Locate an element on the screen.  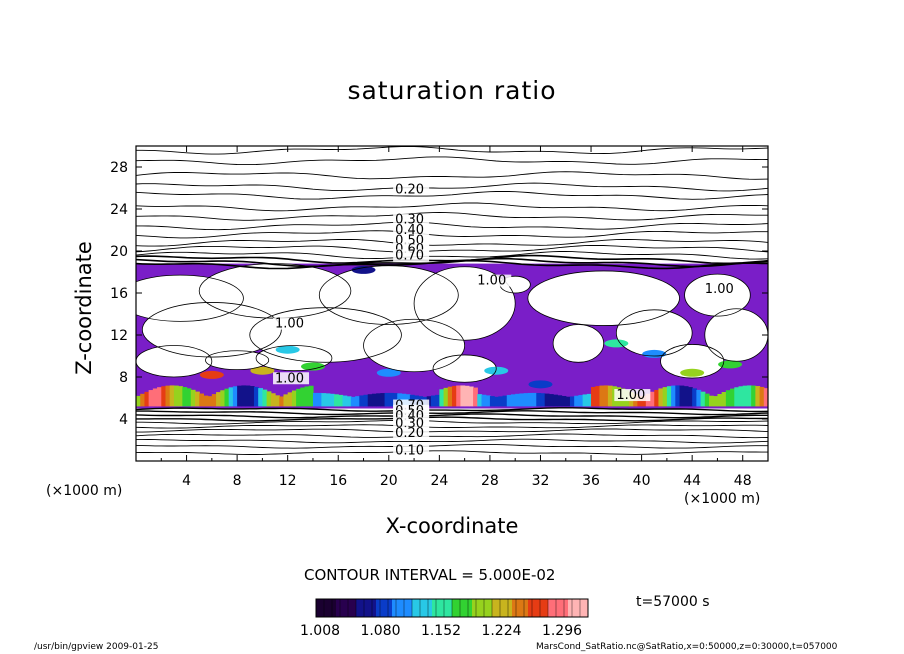
y-tick-label: 16 is located at coordinates (119, 294).